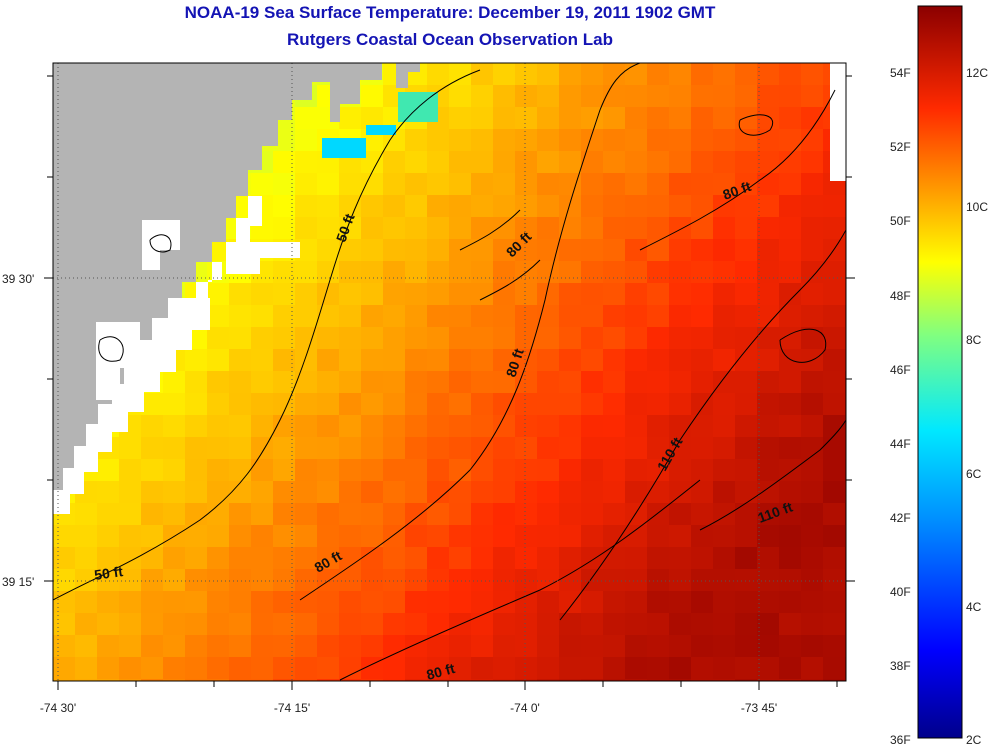  Describe the element at coordinates (525, 708) in the screenshot. I see `x-tick-label: -74 0'` at that location.